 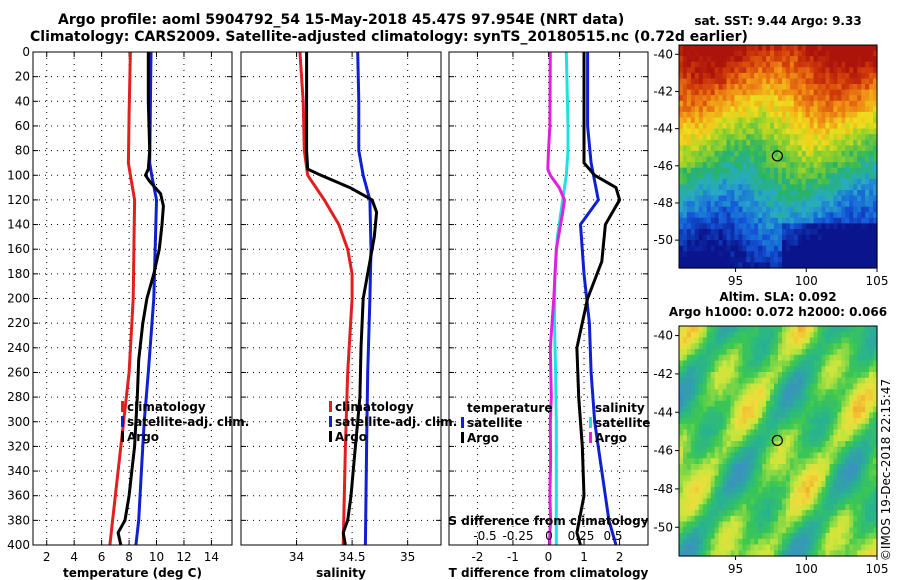 I want to click on y-tick-label: 380, so click(x=18, y=520).